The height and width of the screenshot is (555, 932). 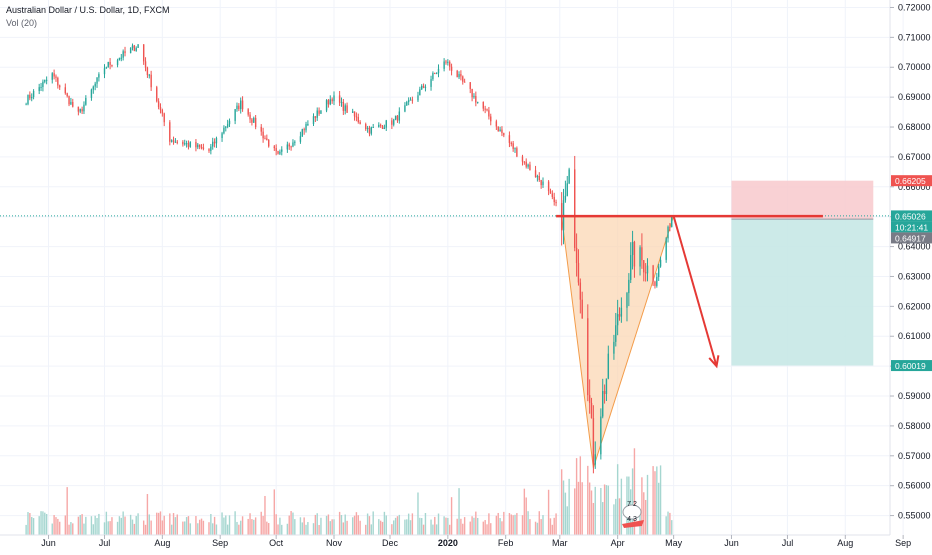 What do you see at coordinates (914, 396) in the screenshot?
I see `price-tick-label: 0.59000` at bounding box center [914, 396].